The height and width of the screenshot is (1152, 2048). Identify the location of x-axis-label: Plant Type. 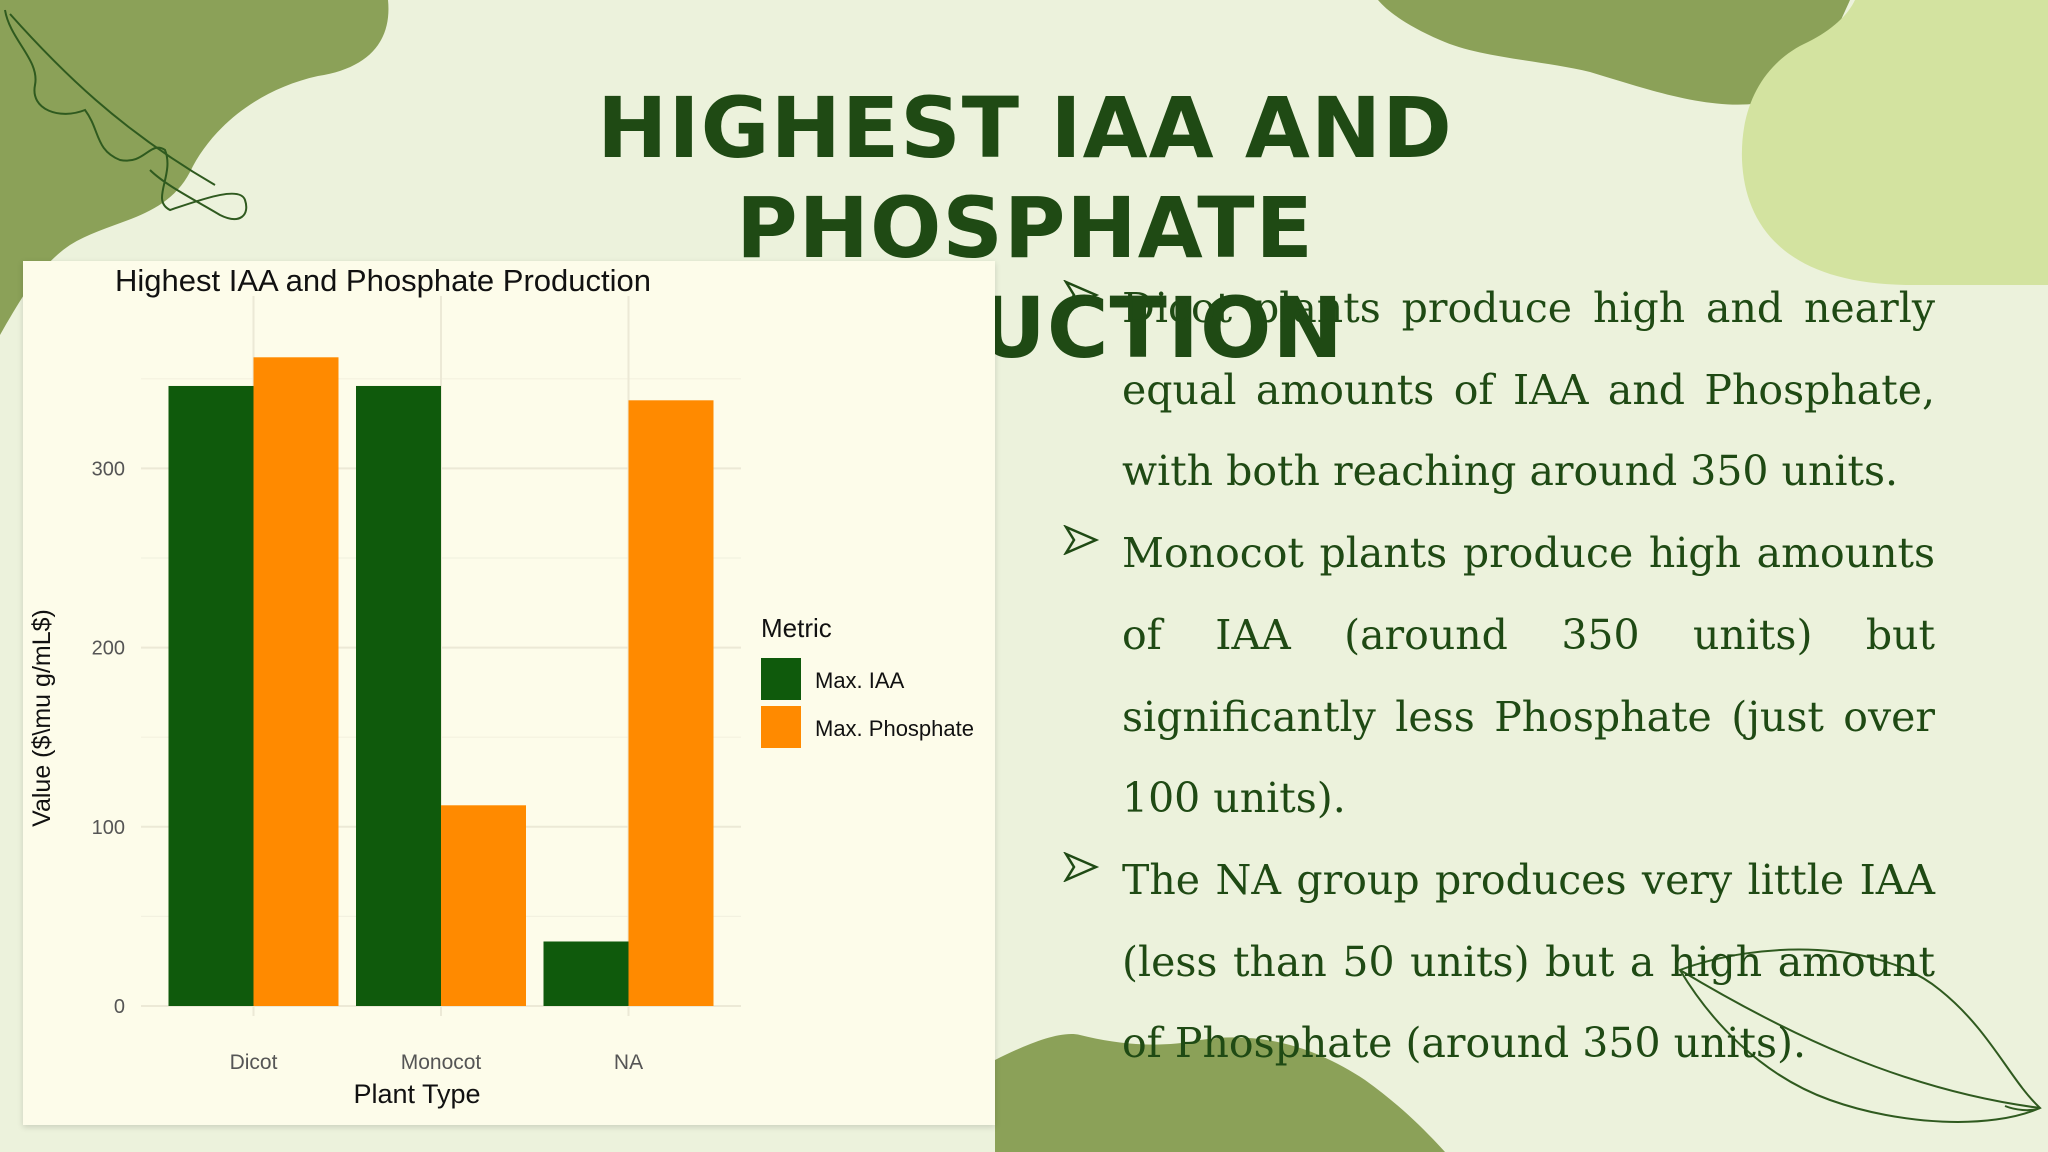
(416, 1094).